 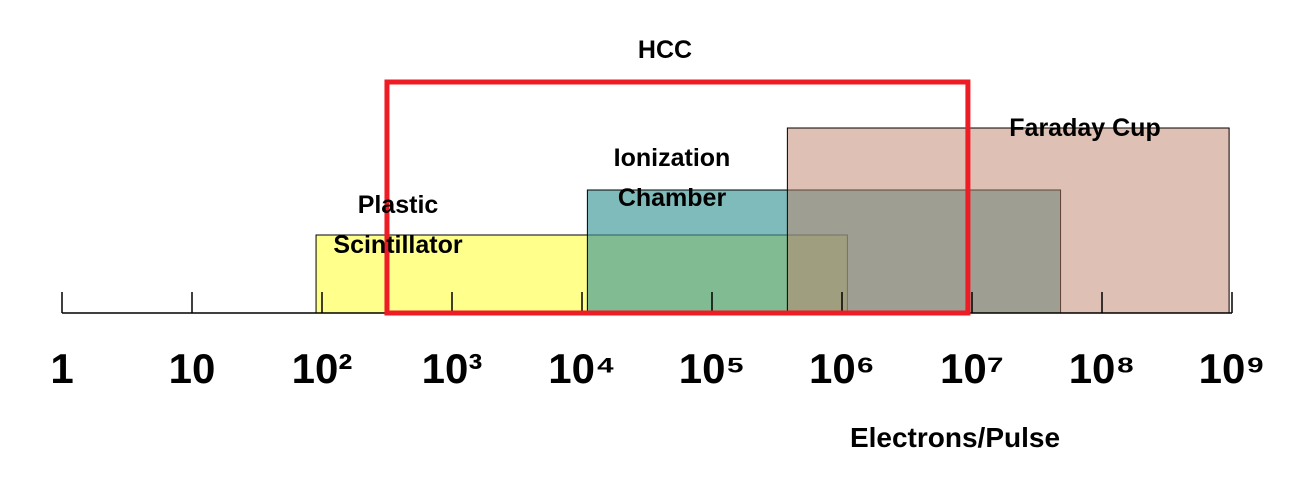 What do you see at coordinates (1008, 220) in the screenshot?
I see `range-bar` at bounding box center [1008, 220].